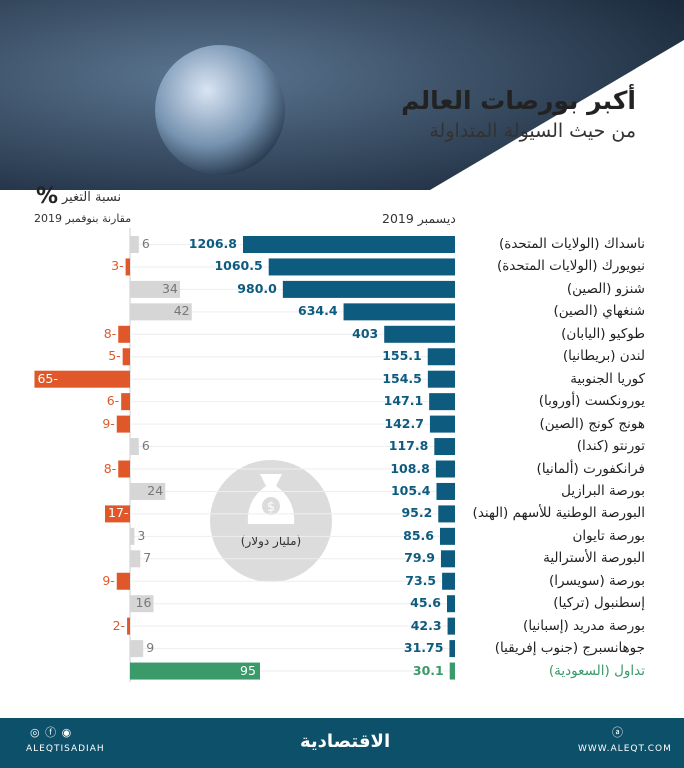 This screenshot has height=768, width=684. What do you see at coordinates (569, 648) in the screenshot?
I see `category-label: جوهانسبرج (جنوب إفريقيا)` at bounding box center [569, 648].